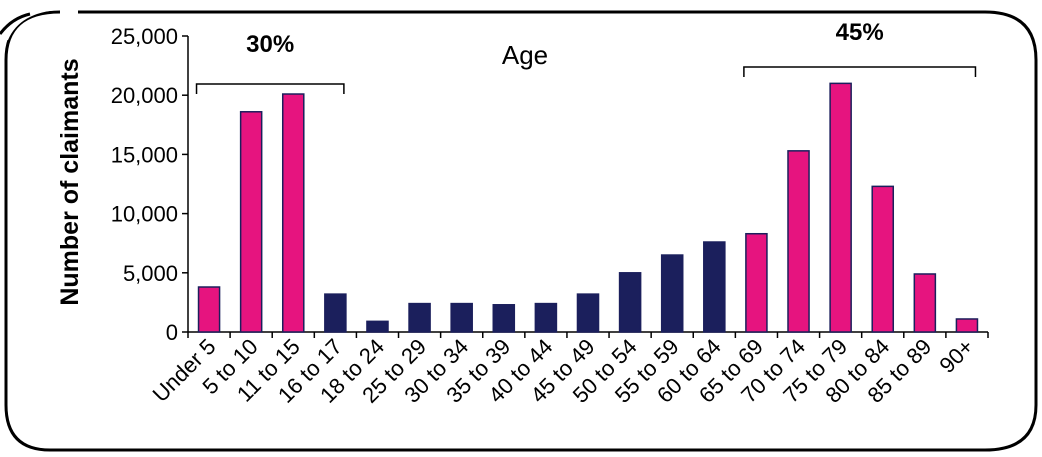 This screenshot has height=457, width=1042. What do you see at coordinates (149, 184) in the screenshot?
I see `y-ticks: 0 5,000 10,000 15,000 20,000 25,000` at bounding box center [149, 184].